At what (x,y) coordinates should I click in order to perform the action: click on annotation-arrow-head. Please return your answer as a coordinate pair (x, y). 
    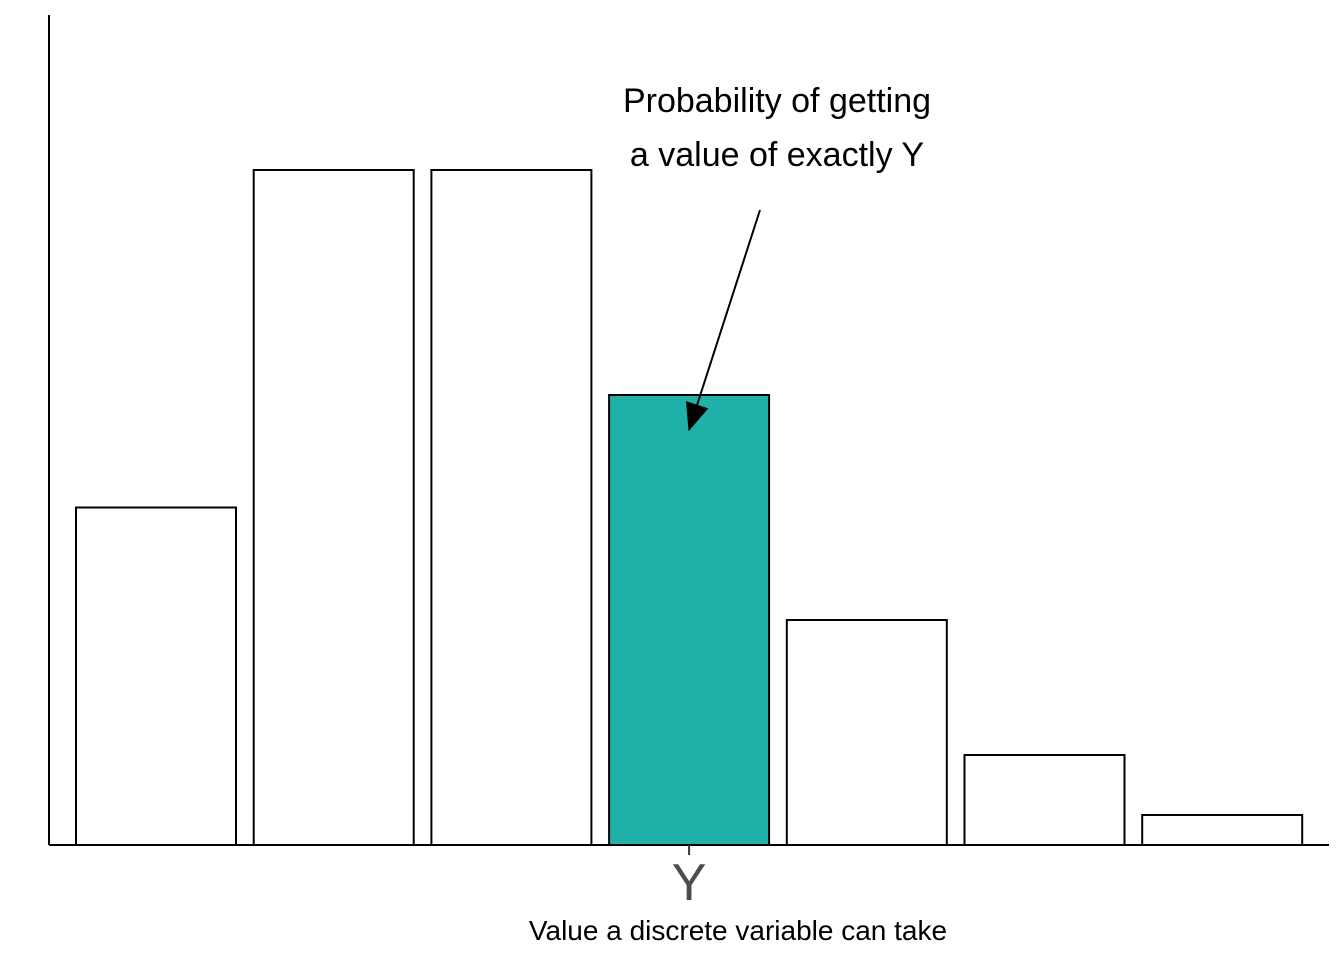
    Looking at the image, I should click on (697, 416).